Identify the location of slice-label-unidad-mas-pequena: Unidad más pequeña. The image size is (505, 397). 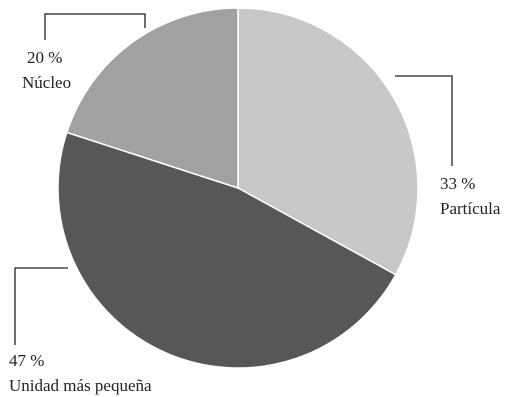
(80, 385).